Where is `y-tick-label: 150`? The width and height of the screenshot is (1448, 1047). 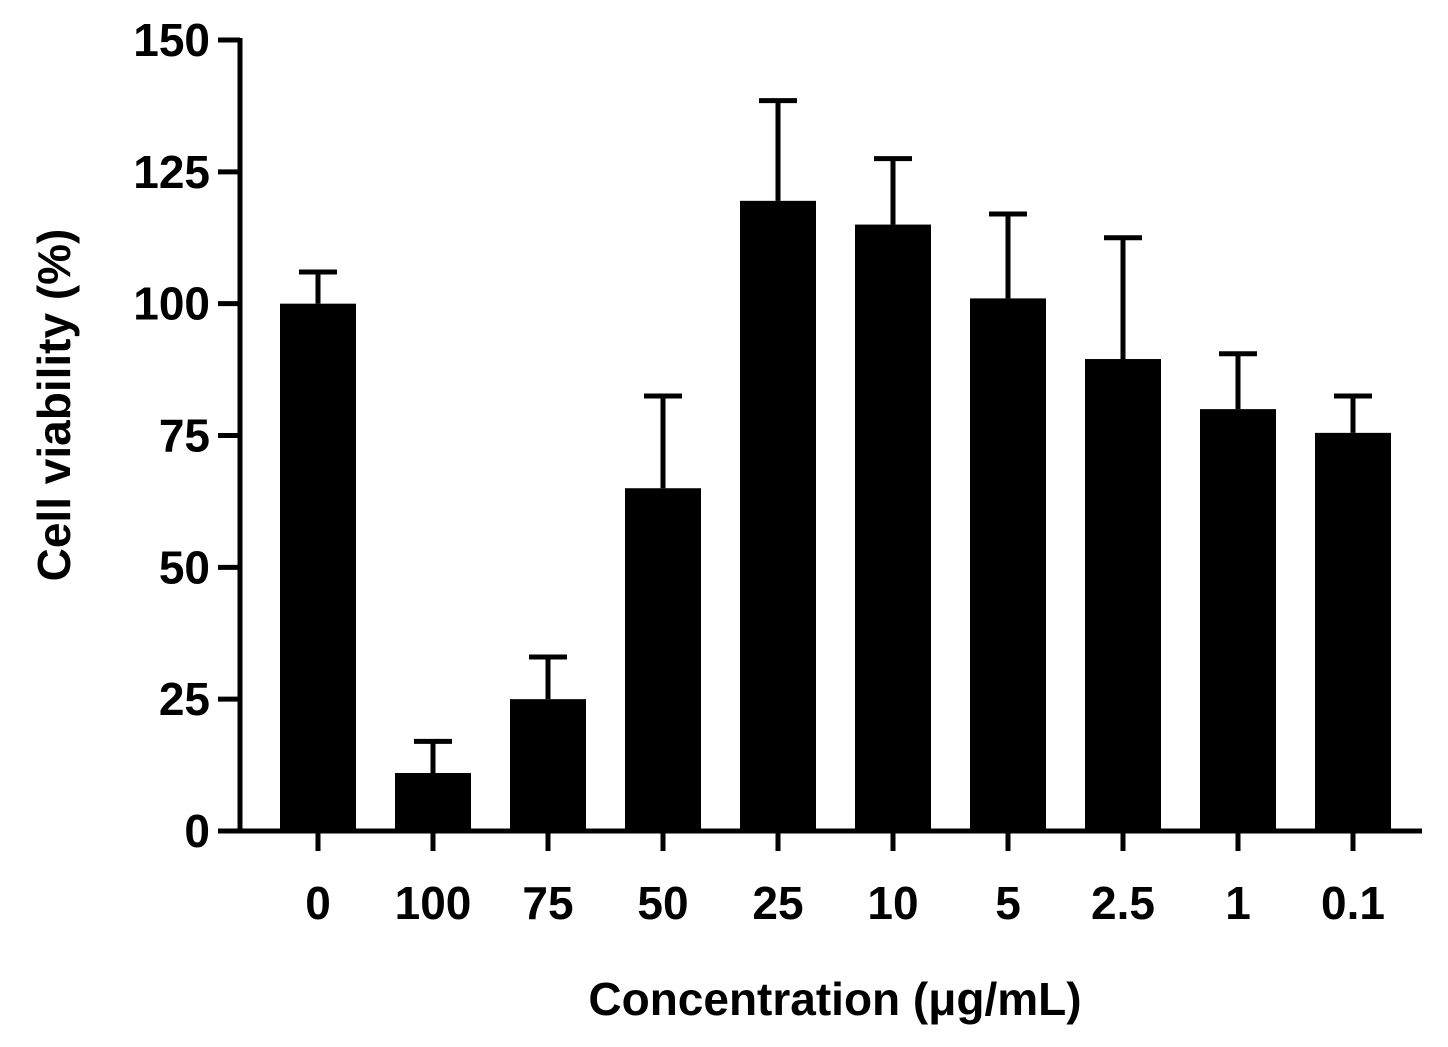 y-tick-label: 150 is located at coordinates (171, 40).